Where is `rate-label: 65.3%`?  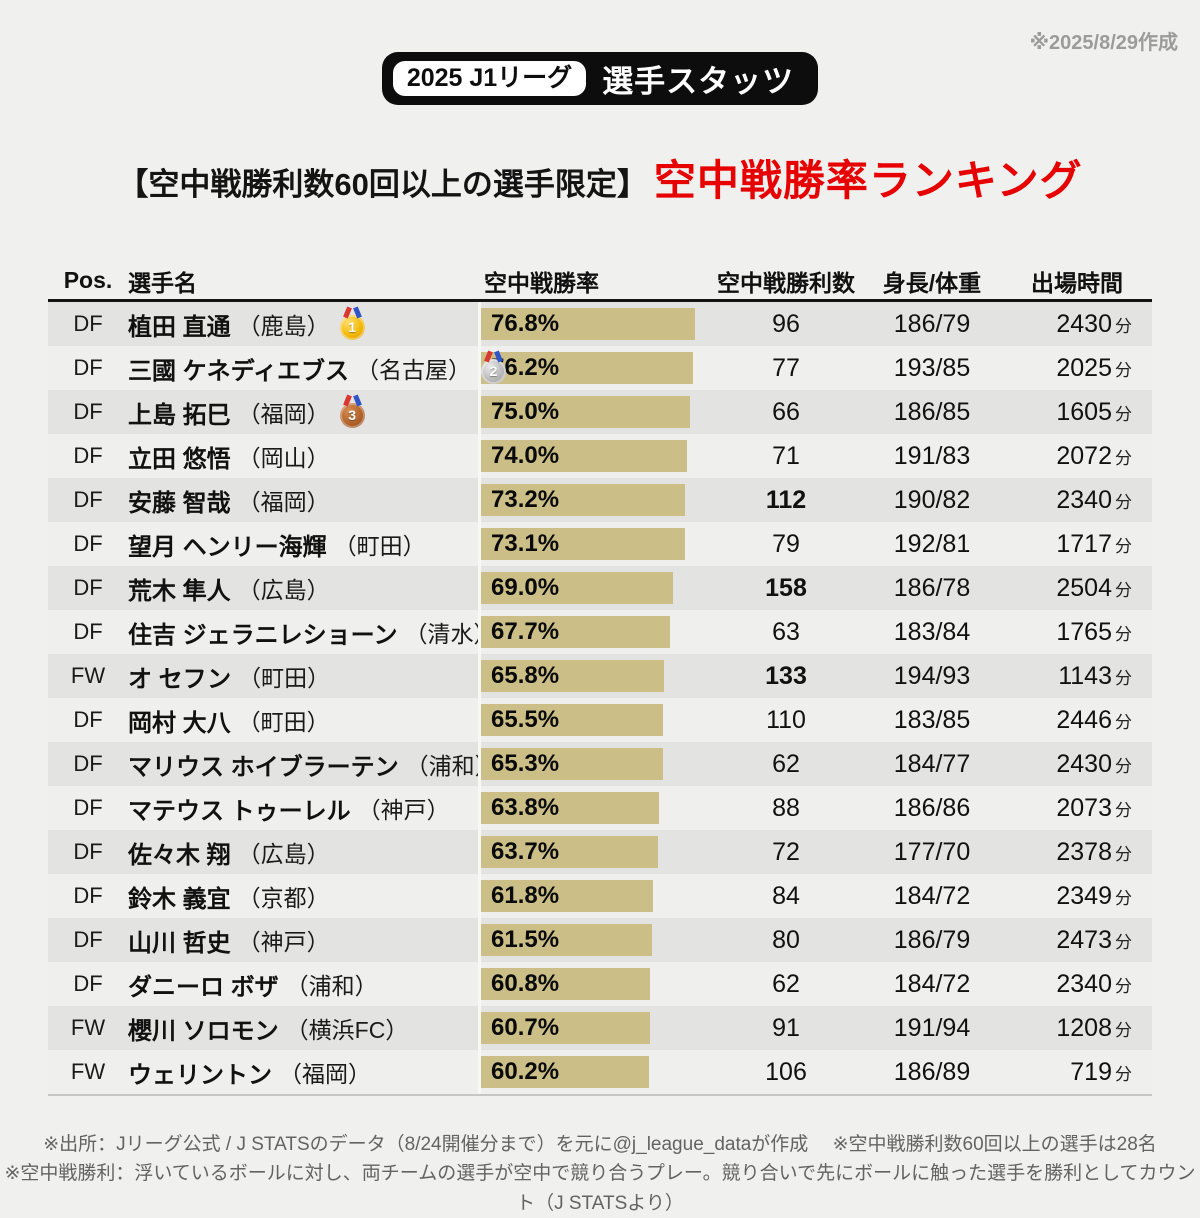
rate-label: 65.3% is located at coordinates (525, 763).